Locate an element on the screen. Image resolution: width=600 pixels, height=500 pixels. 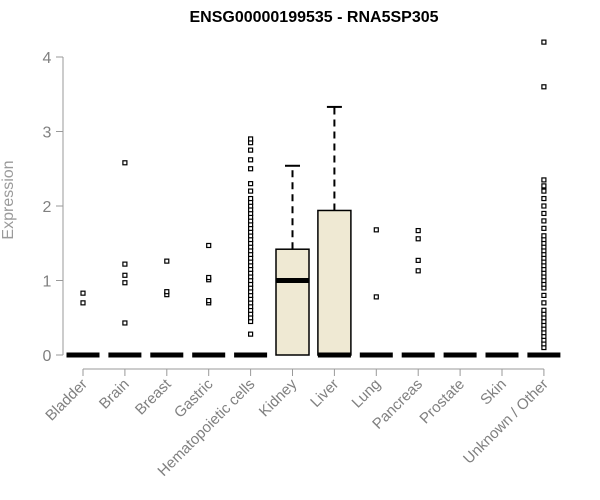
chart-title: ENSG00000199535 - RNA5SP305 is located at coordinates (313, 17).